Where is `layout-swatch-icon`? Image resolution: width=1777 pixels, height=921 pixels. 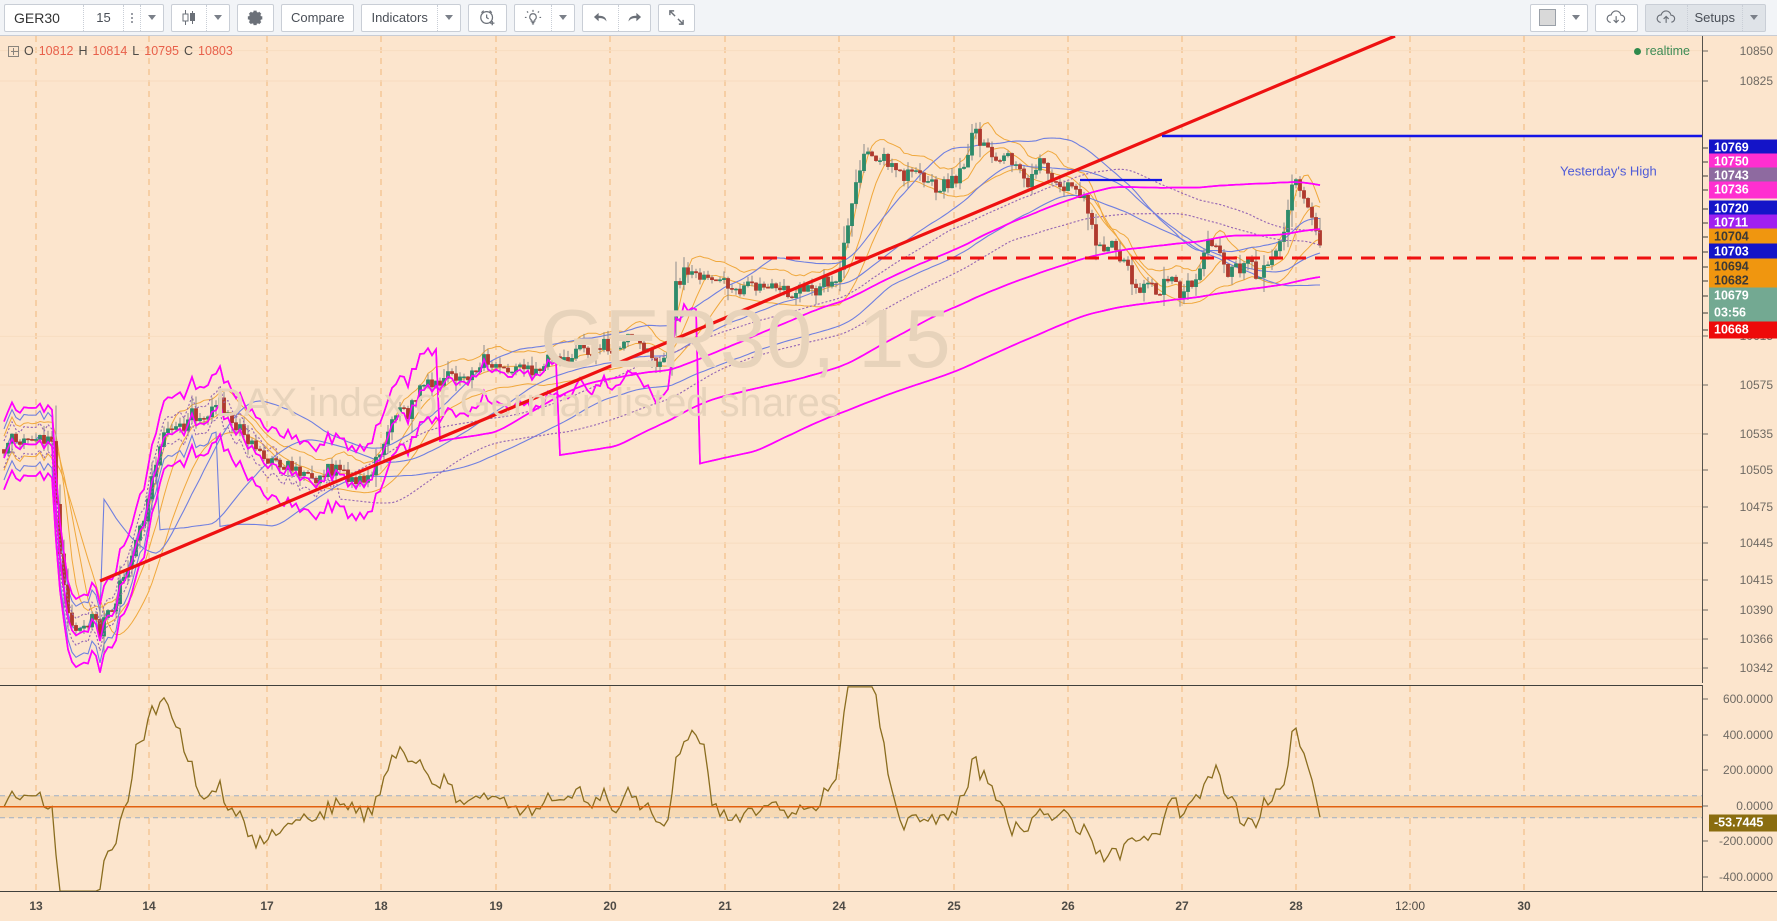 layout-swatch-icon is located at coordinates (1547, 18).